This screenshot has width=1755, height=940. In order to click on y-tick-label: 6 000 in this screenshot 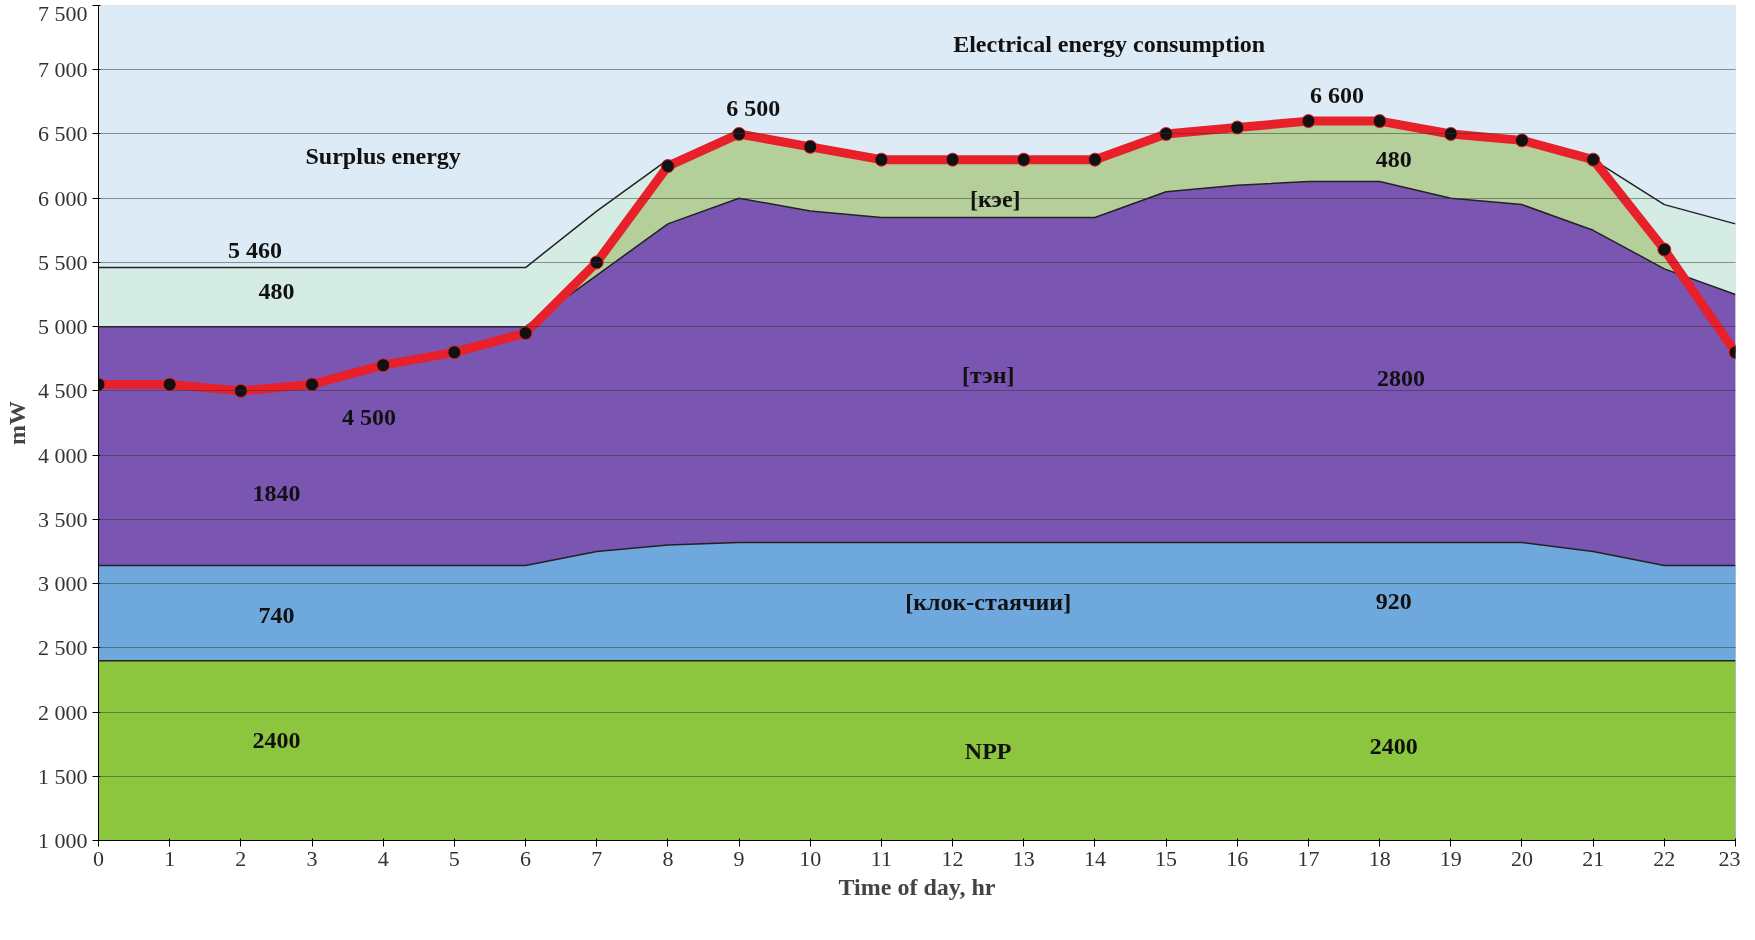, I will do `click(63, 198)`.